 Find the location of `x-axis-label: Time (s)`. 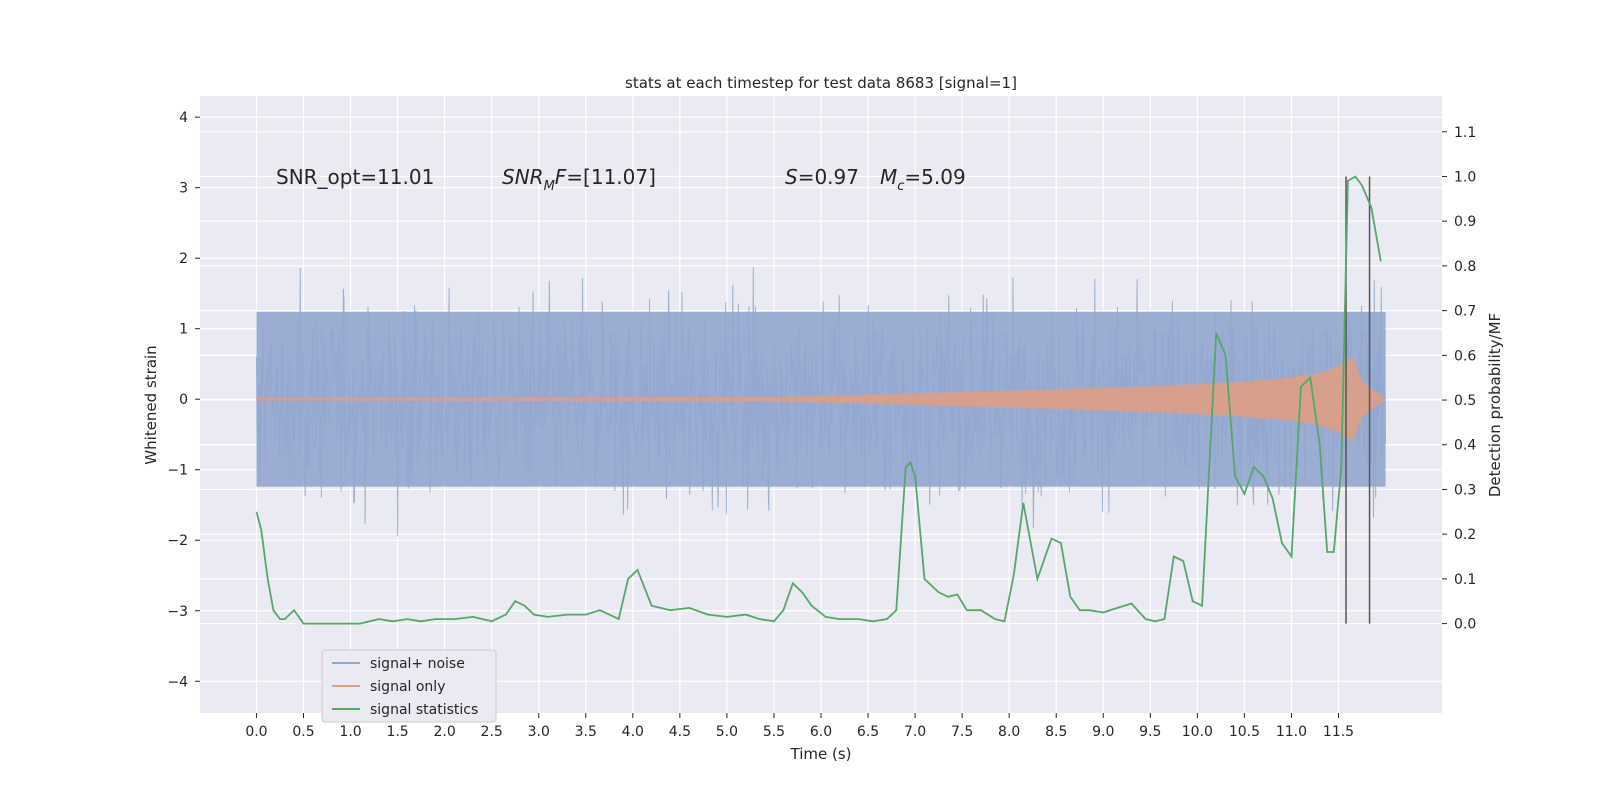

x-axis-label: Time (s) is located at coordinates (821, 754).